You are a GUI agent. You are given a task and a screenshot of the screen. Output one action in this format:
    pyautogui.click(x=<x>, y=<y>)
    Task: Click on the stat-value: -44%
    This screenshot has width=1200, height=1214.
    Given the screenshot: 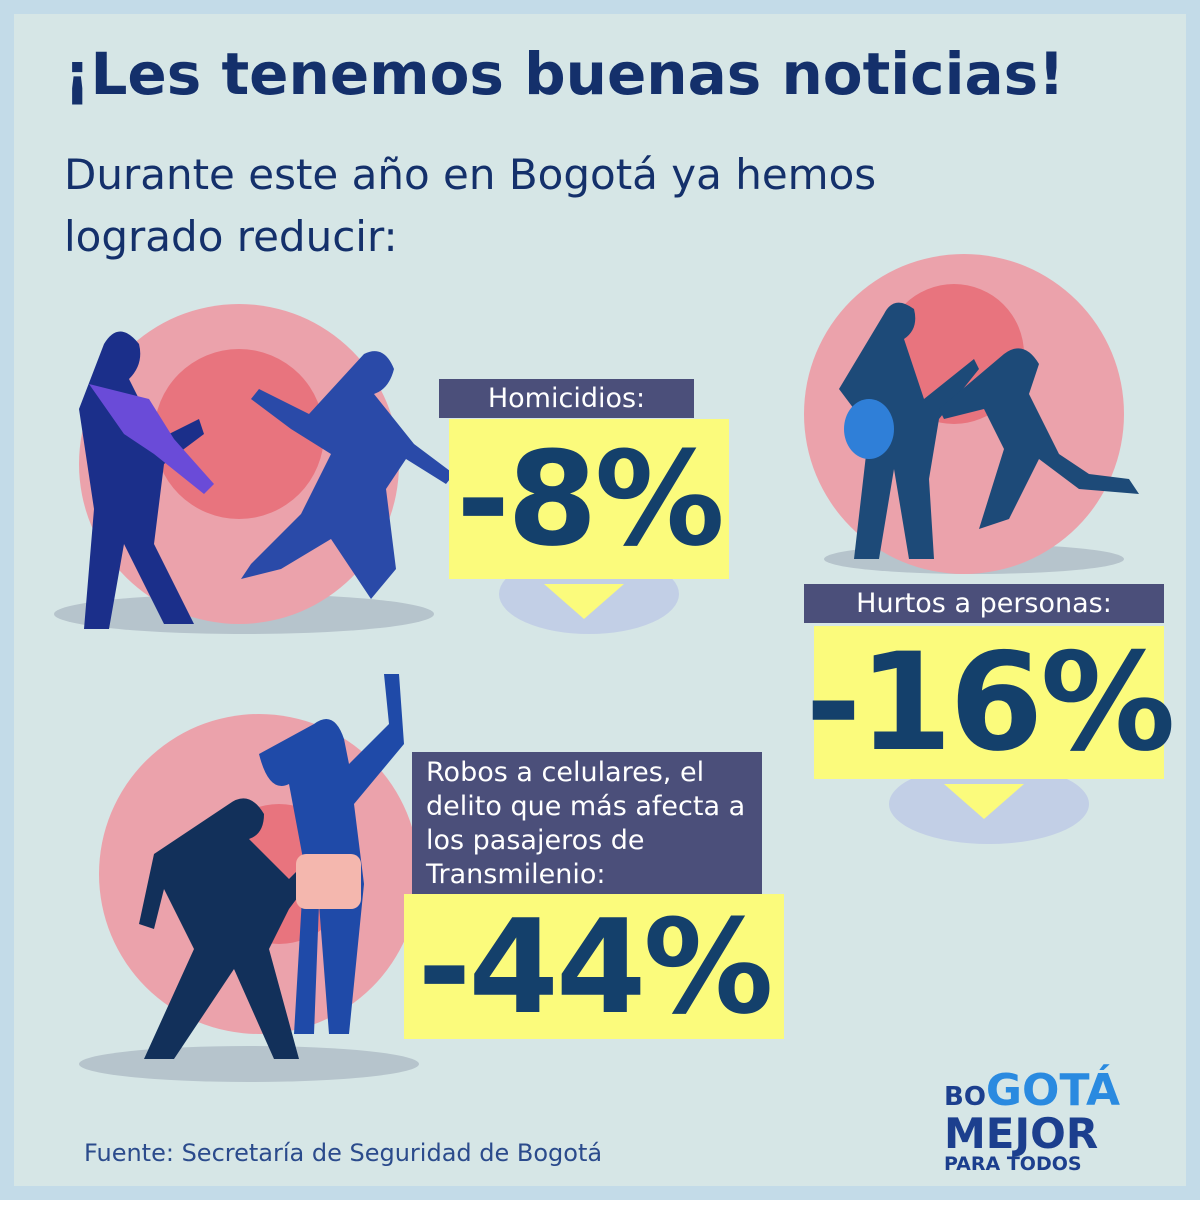 What is the action you would take?
    pyautogui.click(x=594, y=967)
    